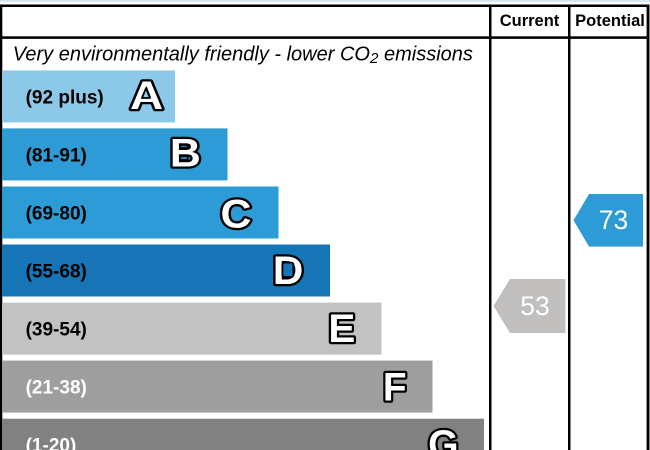 This screenshot has height=450, width=650. I want to click on svg-text: (1-20), so click(51, 443).